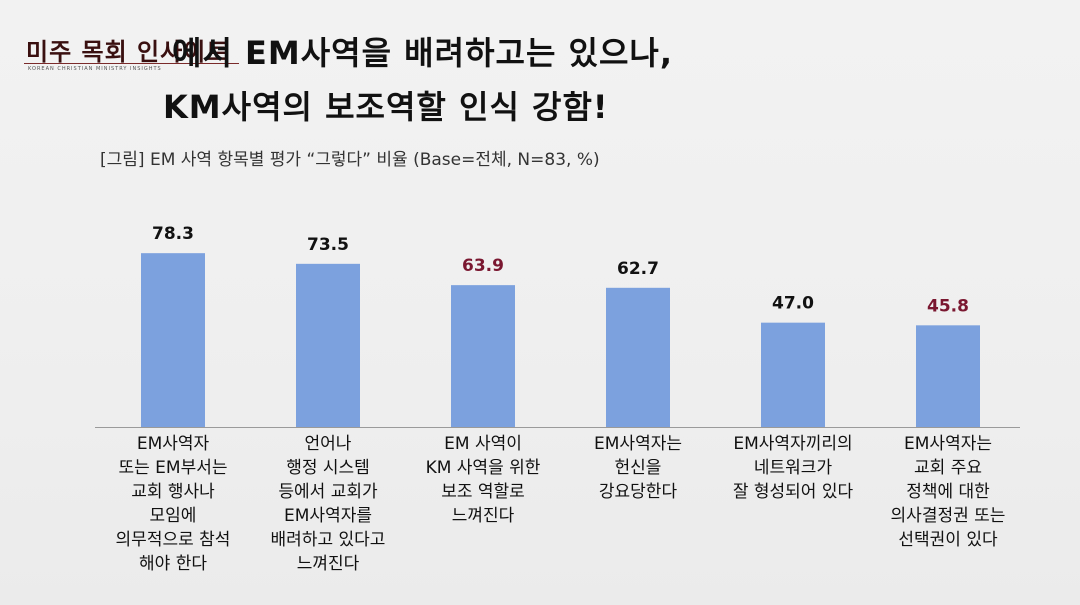 This screenshot has height=605, width=1080. What do you see at coordinates (793, 468) in the screenshot?
I see `category-label-5: EM사역자끼리의 네트워크가 잘 형성되어 있다` at bounding box center [793, 468].